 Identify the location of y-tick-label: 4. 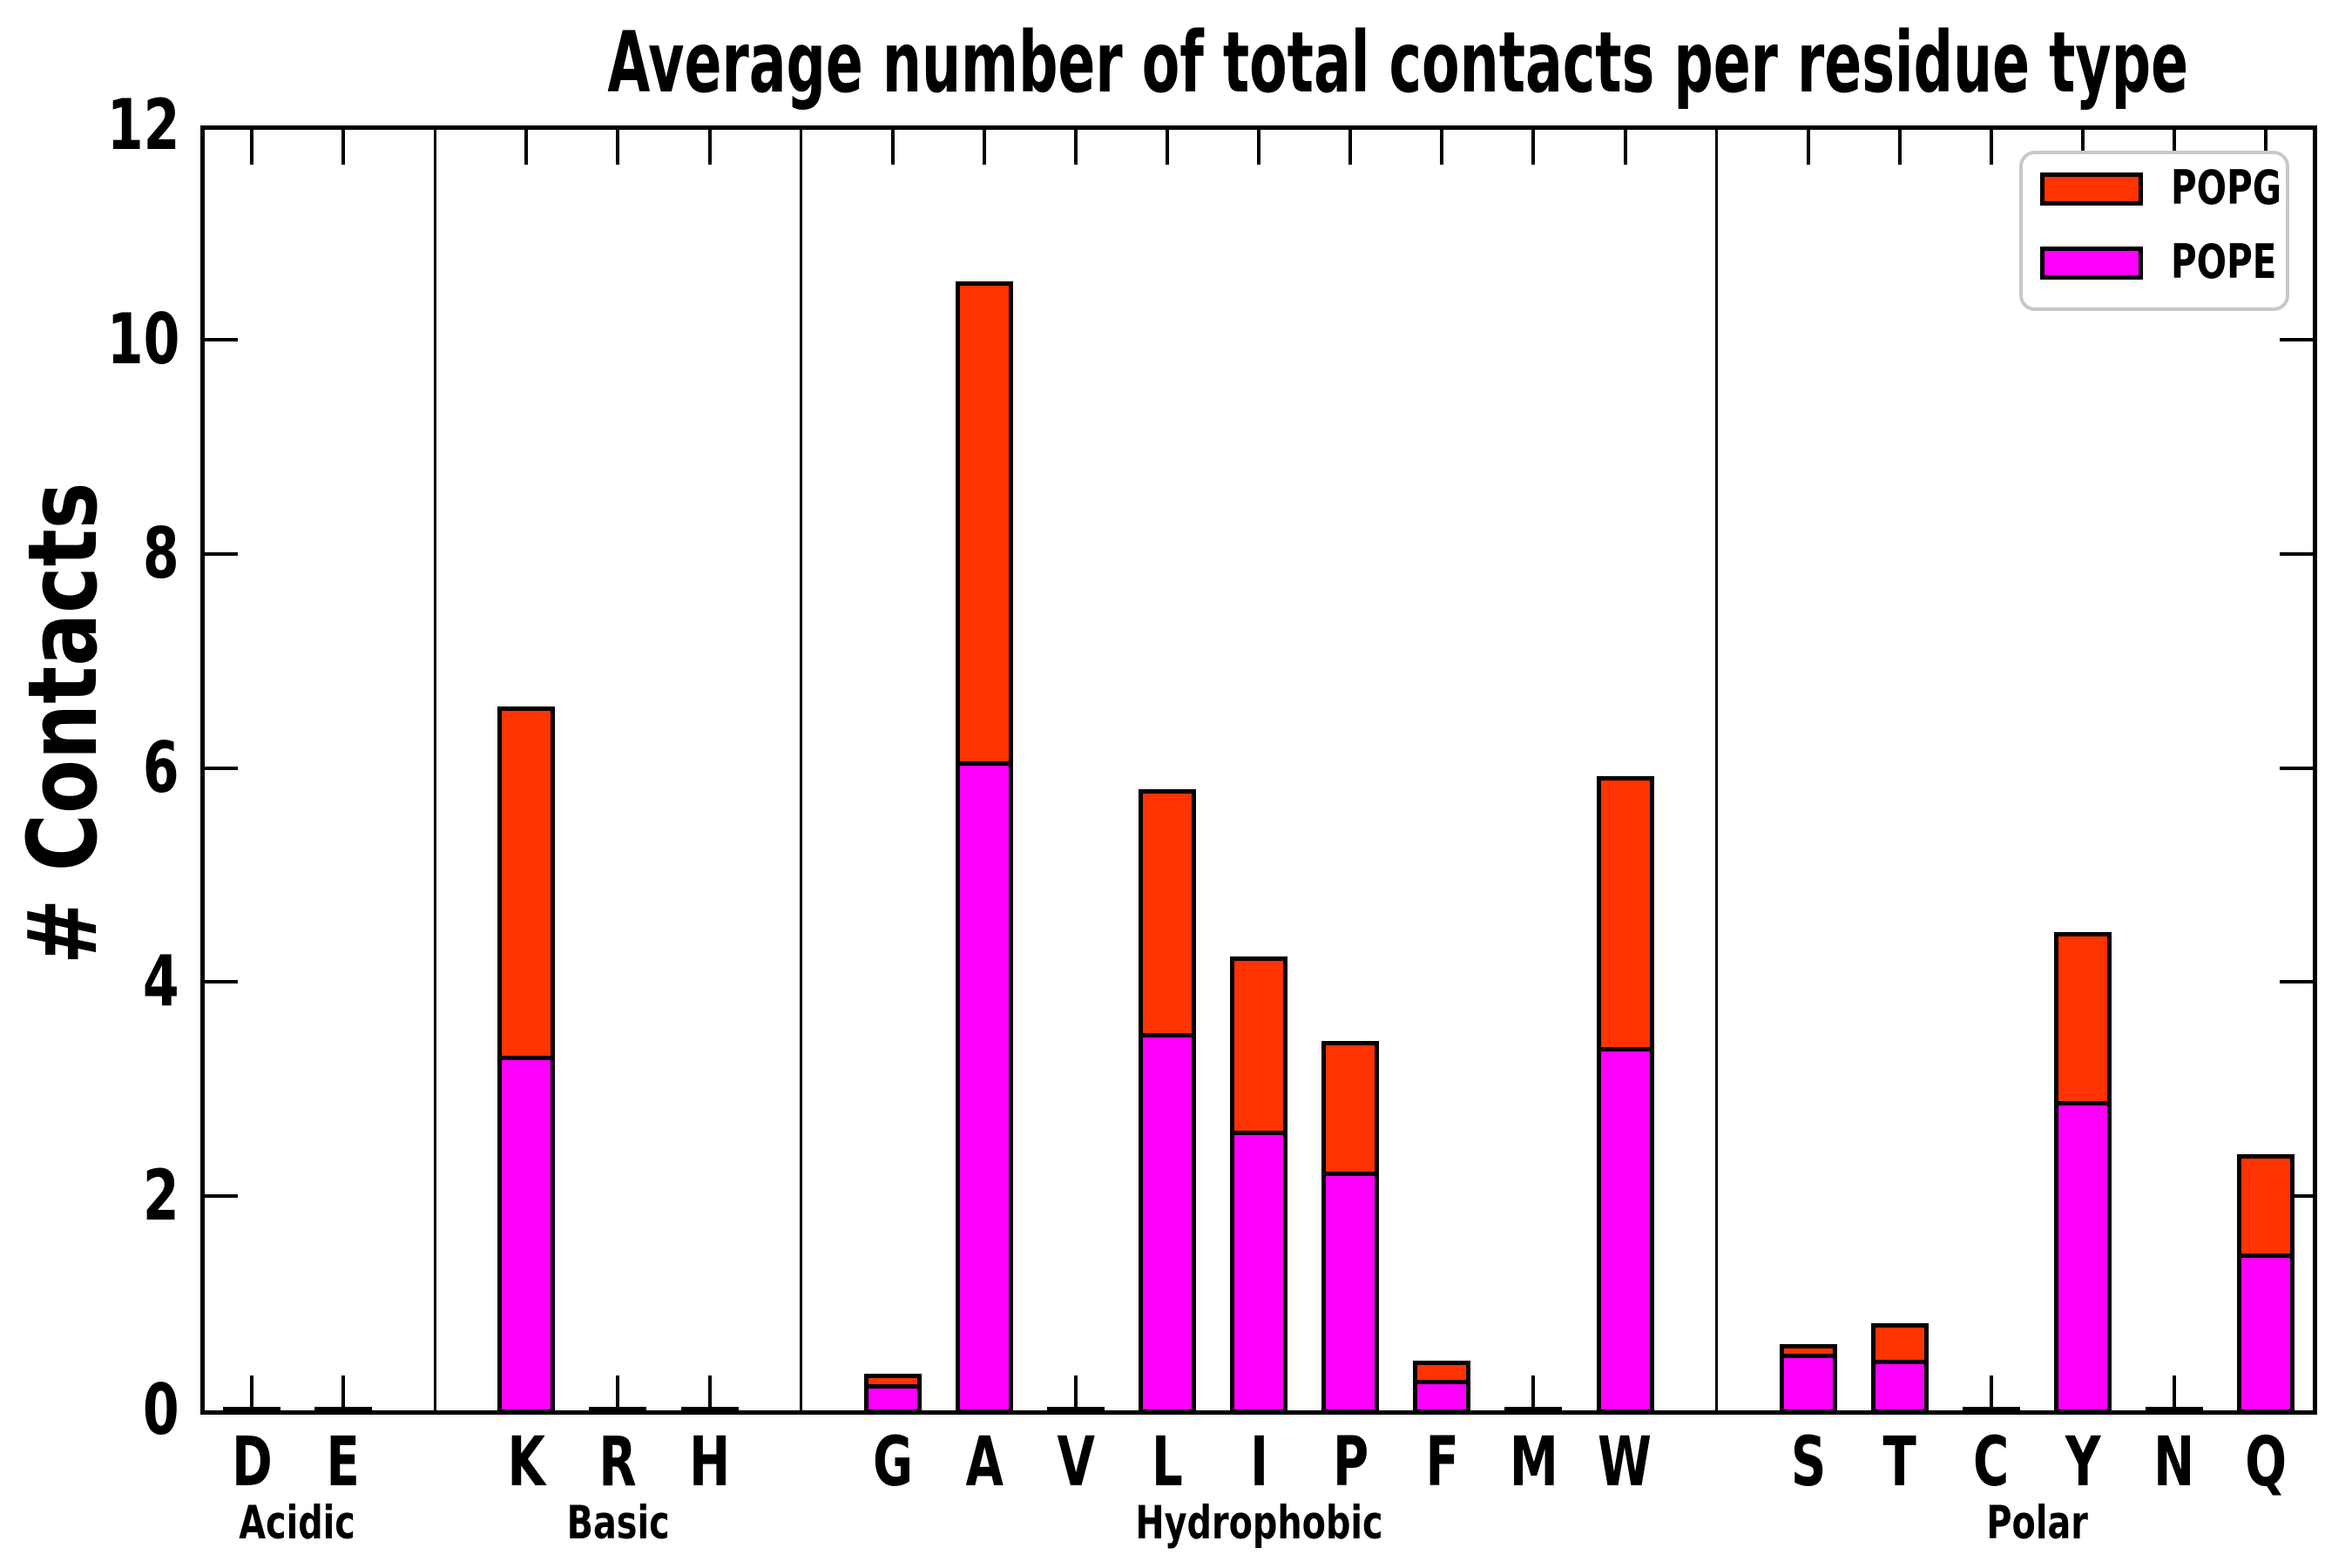
(161, 982).